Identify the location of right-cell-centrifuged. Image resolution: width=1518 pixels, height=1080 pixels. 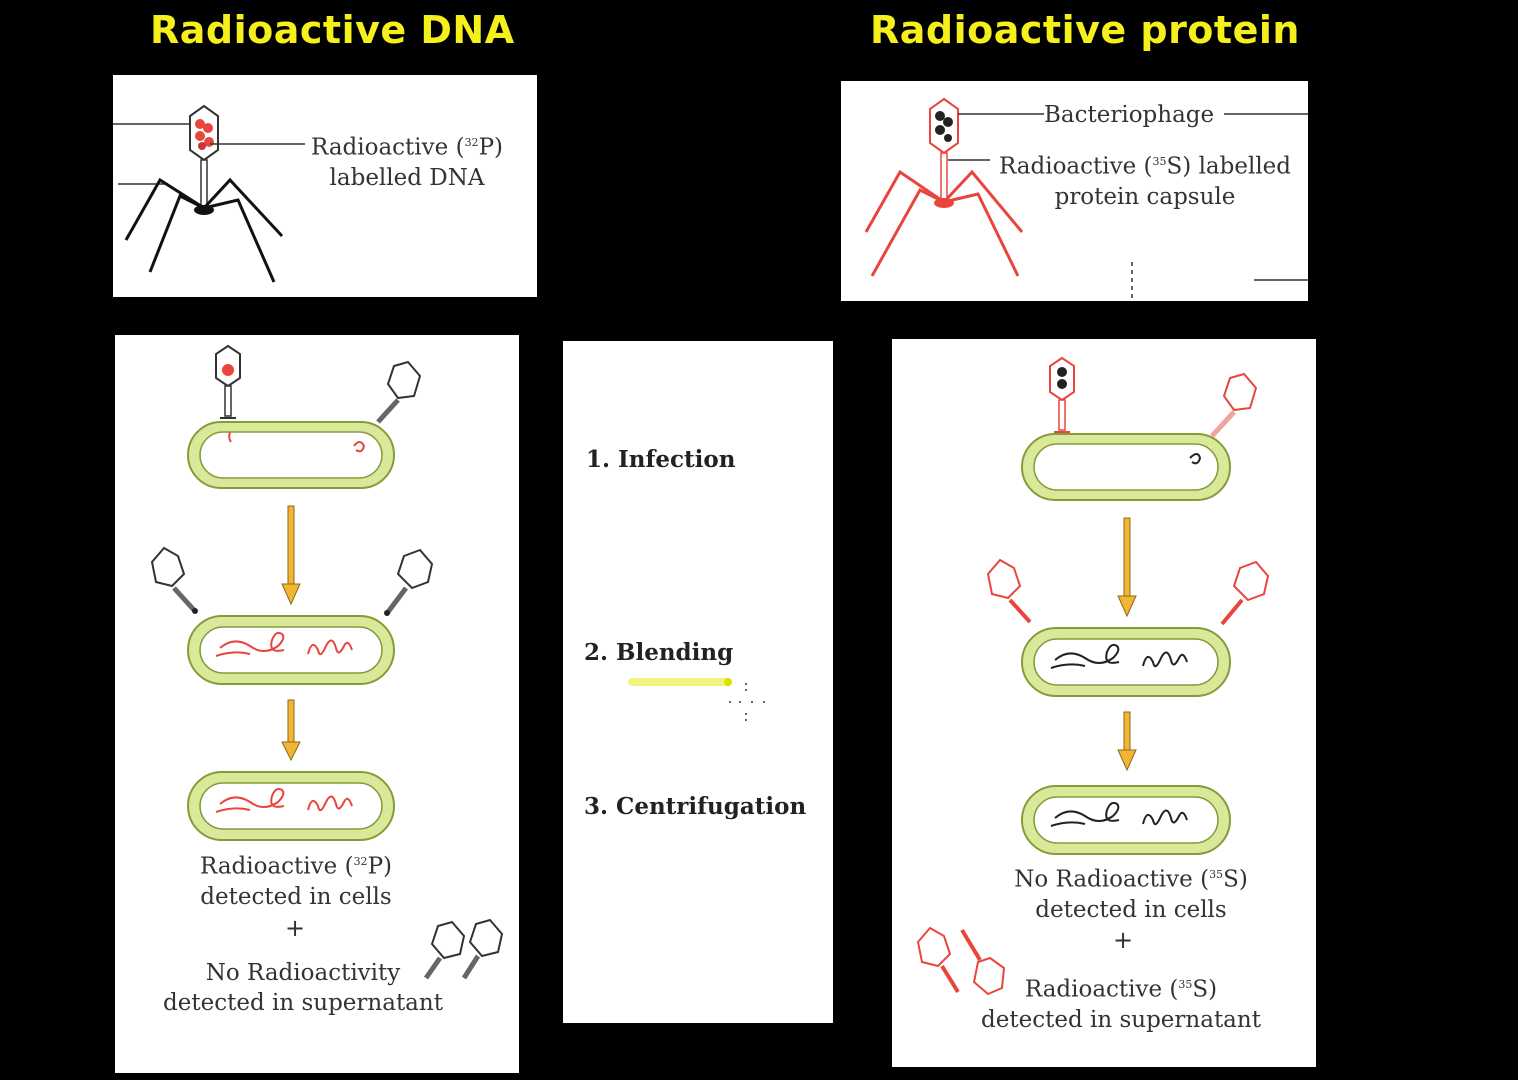
(1126, 820).